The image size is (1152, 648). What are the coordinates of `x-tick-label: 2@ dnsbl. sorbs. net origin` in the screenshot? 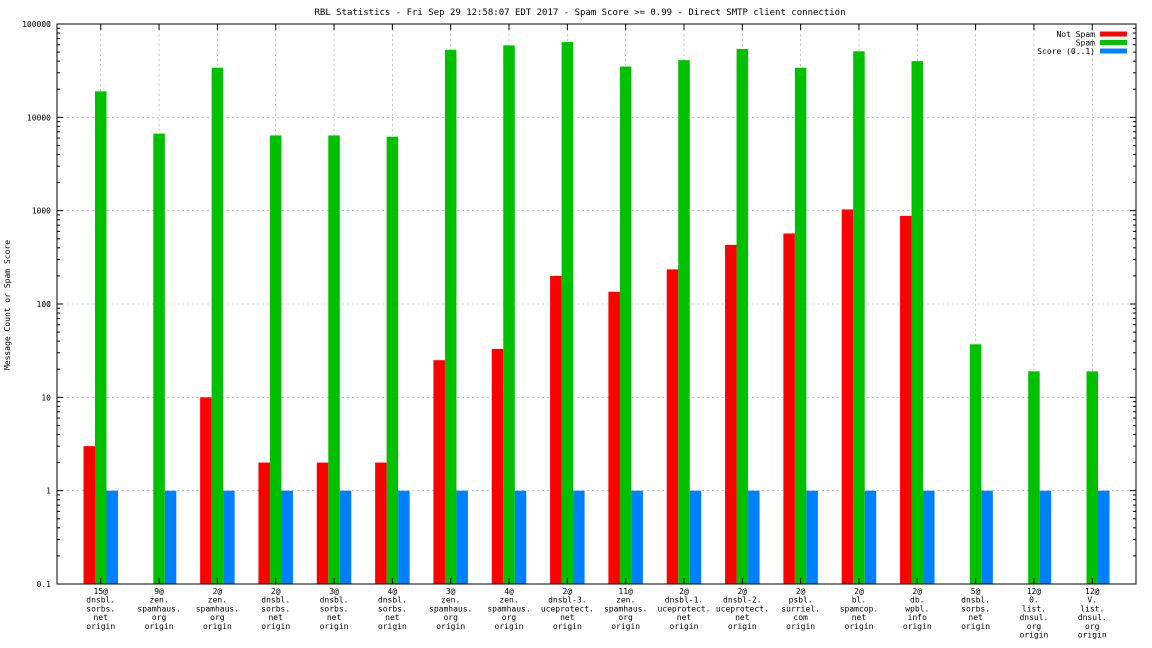 It's located at (275, 609).